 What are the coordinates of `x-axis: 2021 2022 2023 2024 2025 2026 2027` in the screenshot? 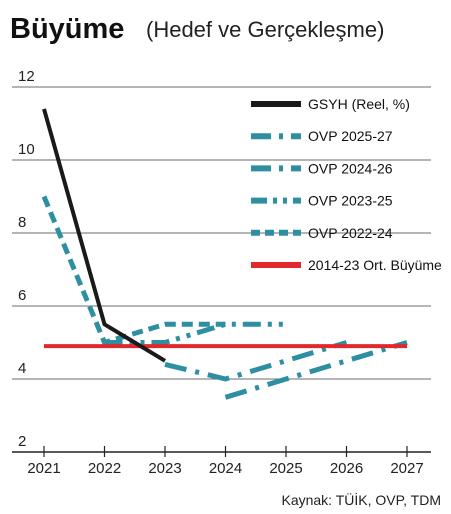 It's located at (221, 461).